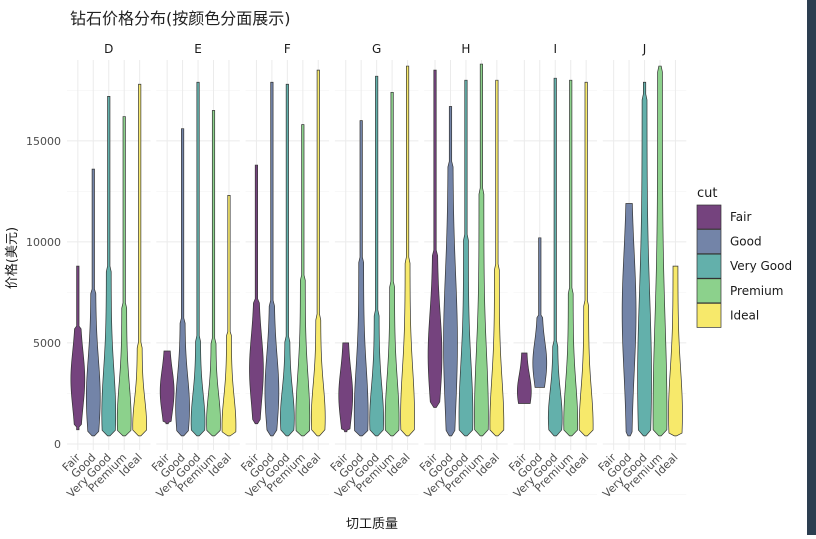 The image size is (816, 539). Describe the element at coordinates (744, 257) in the screenshot. I see `legend: cut Fair Good Very Good Premium Ideal` at that location.